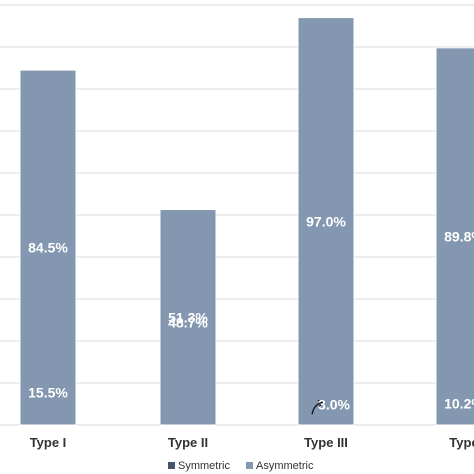 This screenshot has width=474, height=474. I want to click on legend-label: Symmetric, so click(204, 466).